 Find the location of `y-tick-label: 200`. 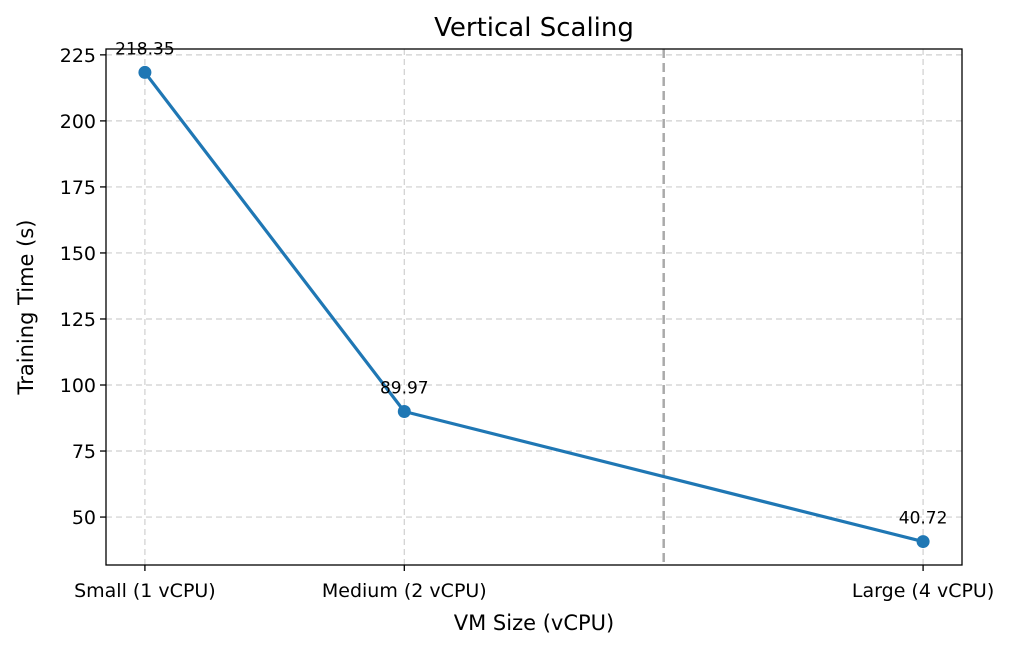

y-tick-label: 200 is located at coordinates (78, 122).